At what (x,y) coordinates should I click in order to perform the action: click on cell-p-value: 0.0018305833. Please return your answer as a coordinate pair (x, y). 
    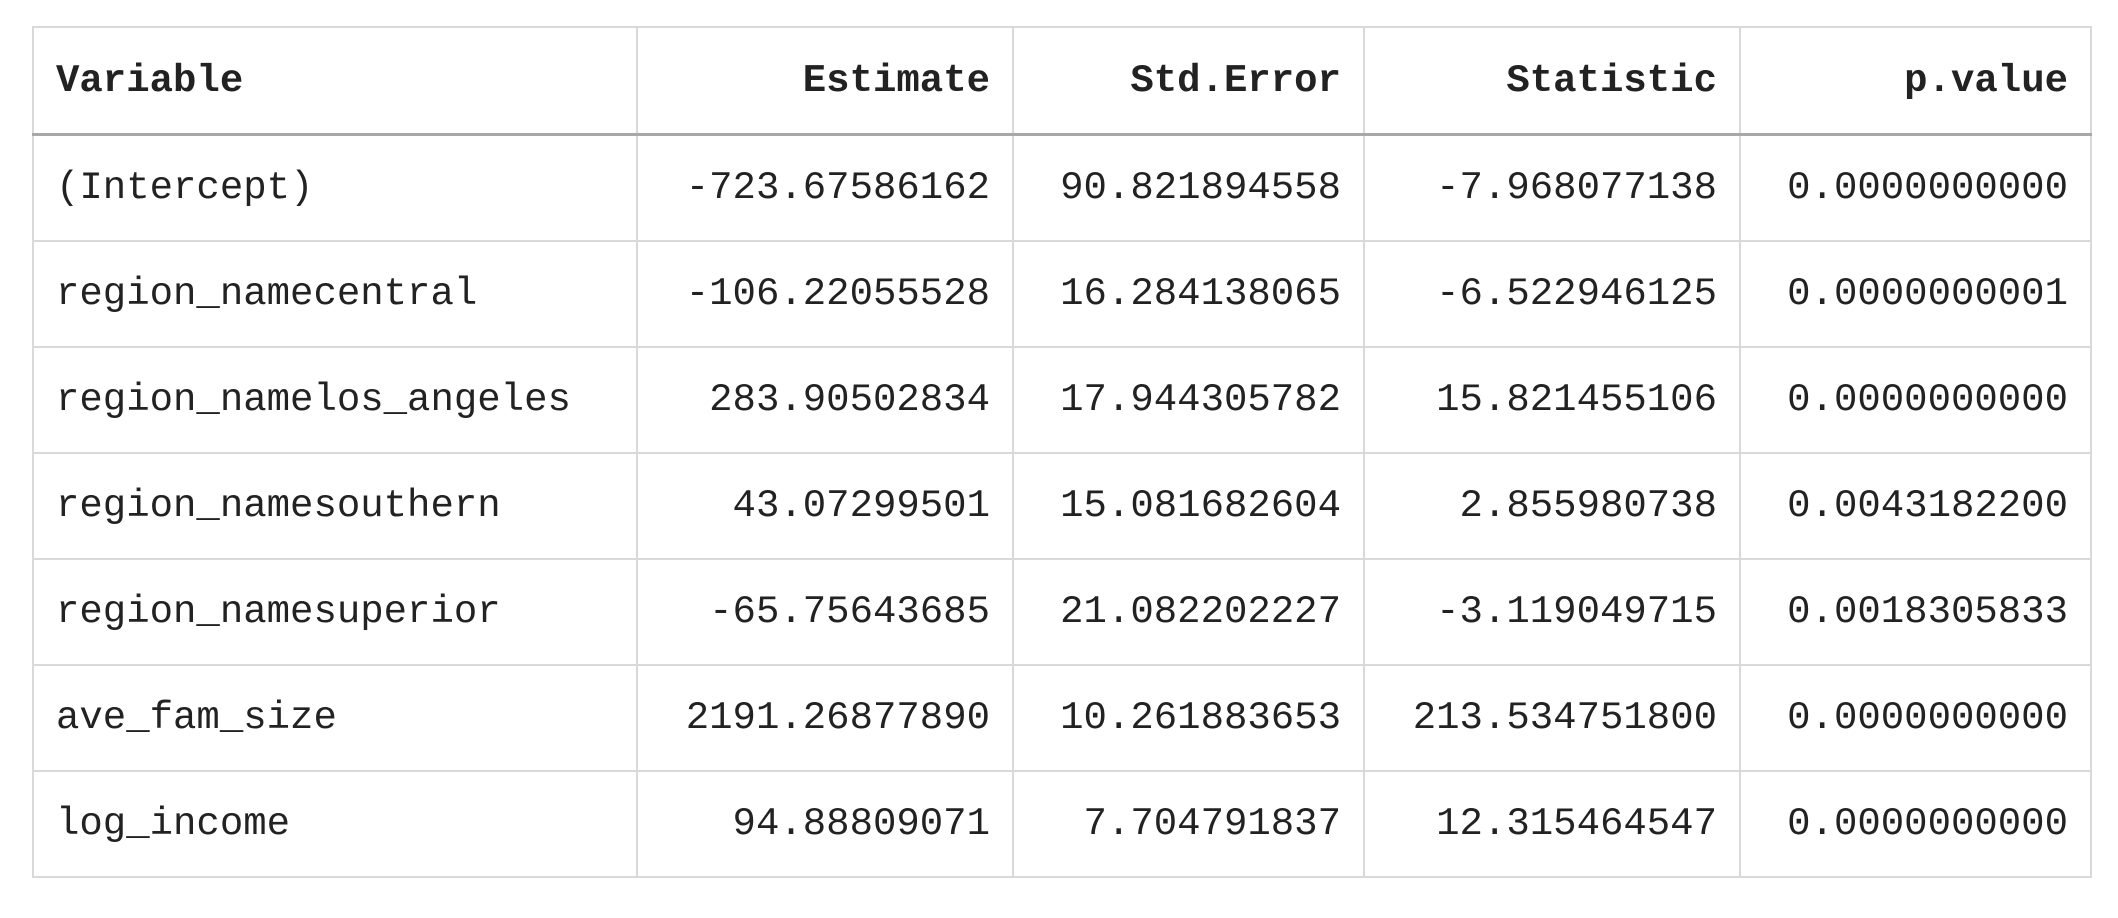
    Looking at the image, I should click on (1915, 612).